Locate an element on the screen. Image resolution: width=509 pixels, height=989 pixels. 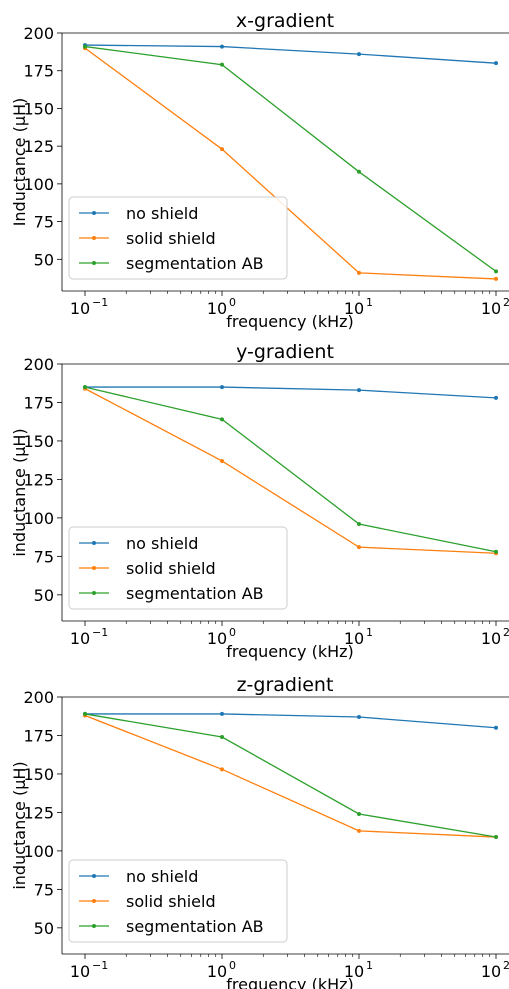
series-line-segmentation-ab is located at coordinates (290, 469).